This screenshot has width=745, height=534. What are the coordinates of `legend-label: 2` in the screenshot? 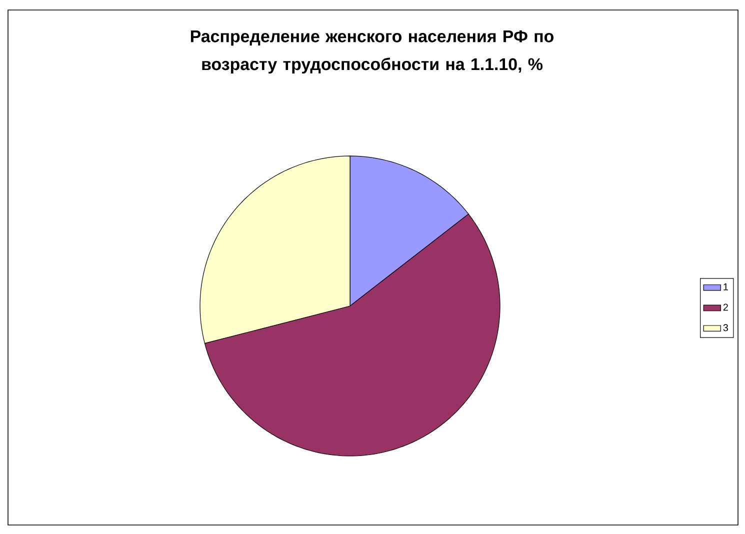 It's located at (725, 307).